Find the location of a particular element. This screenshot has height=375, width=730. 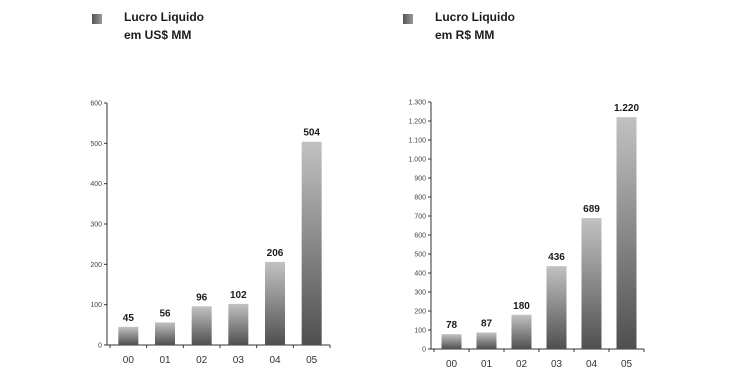

data-label: 504 is located at coordinates (311, 133).